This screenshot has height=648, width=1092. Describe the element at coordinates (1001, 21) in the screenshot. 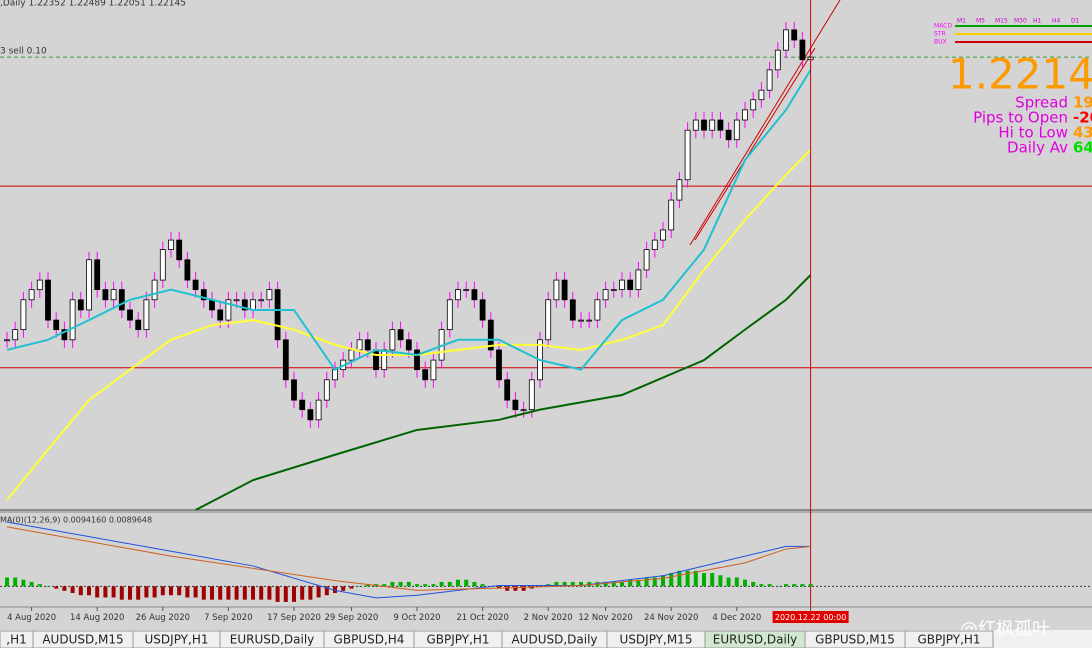

I see `timeframe-label: M15` at that location.